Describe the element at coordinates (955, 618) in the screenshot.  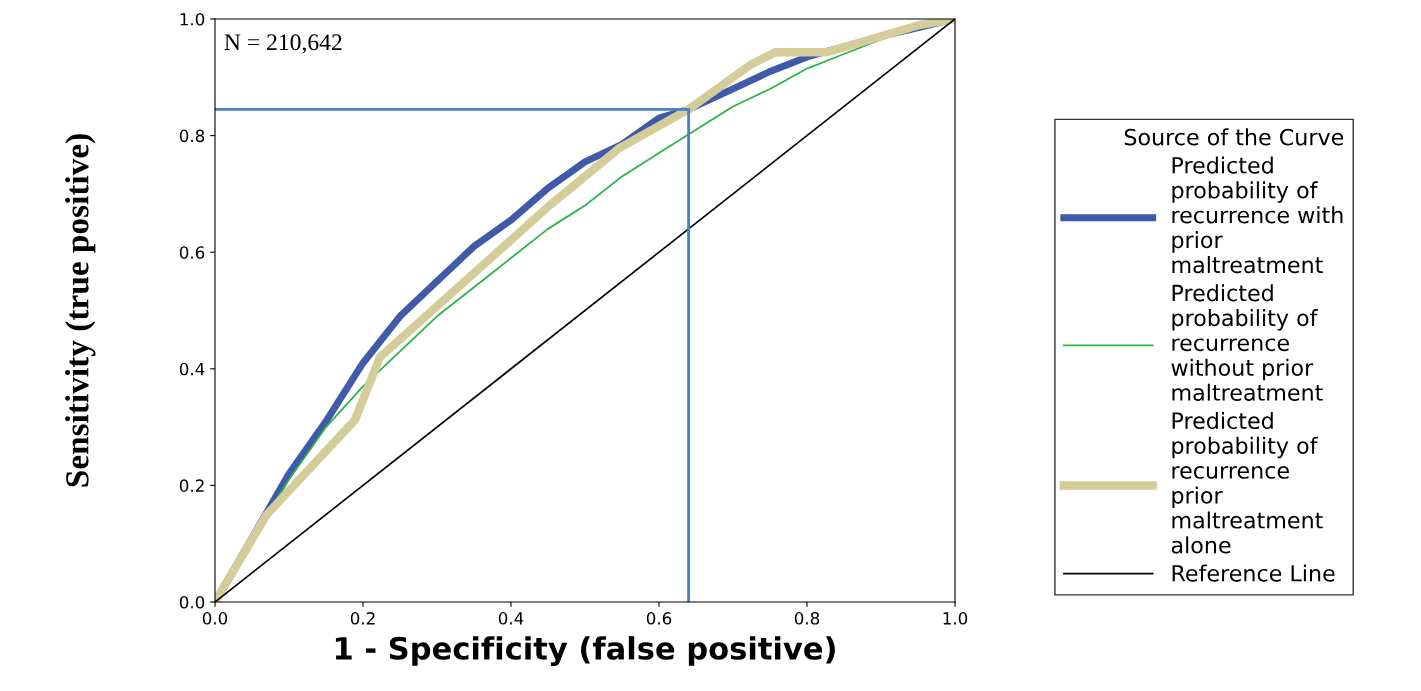
I see `x-tick-label: 1.0` at that location.